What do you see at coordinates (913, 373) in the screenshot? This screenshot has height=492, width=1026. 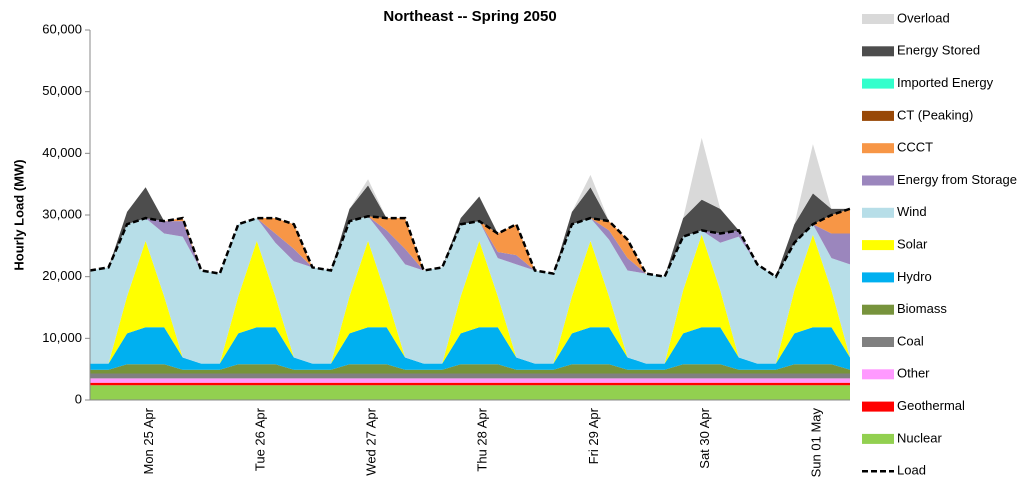 I see `legend-label: Other` at bounding box center [913, 373].